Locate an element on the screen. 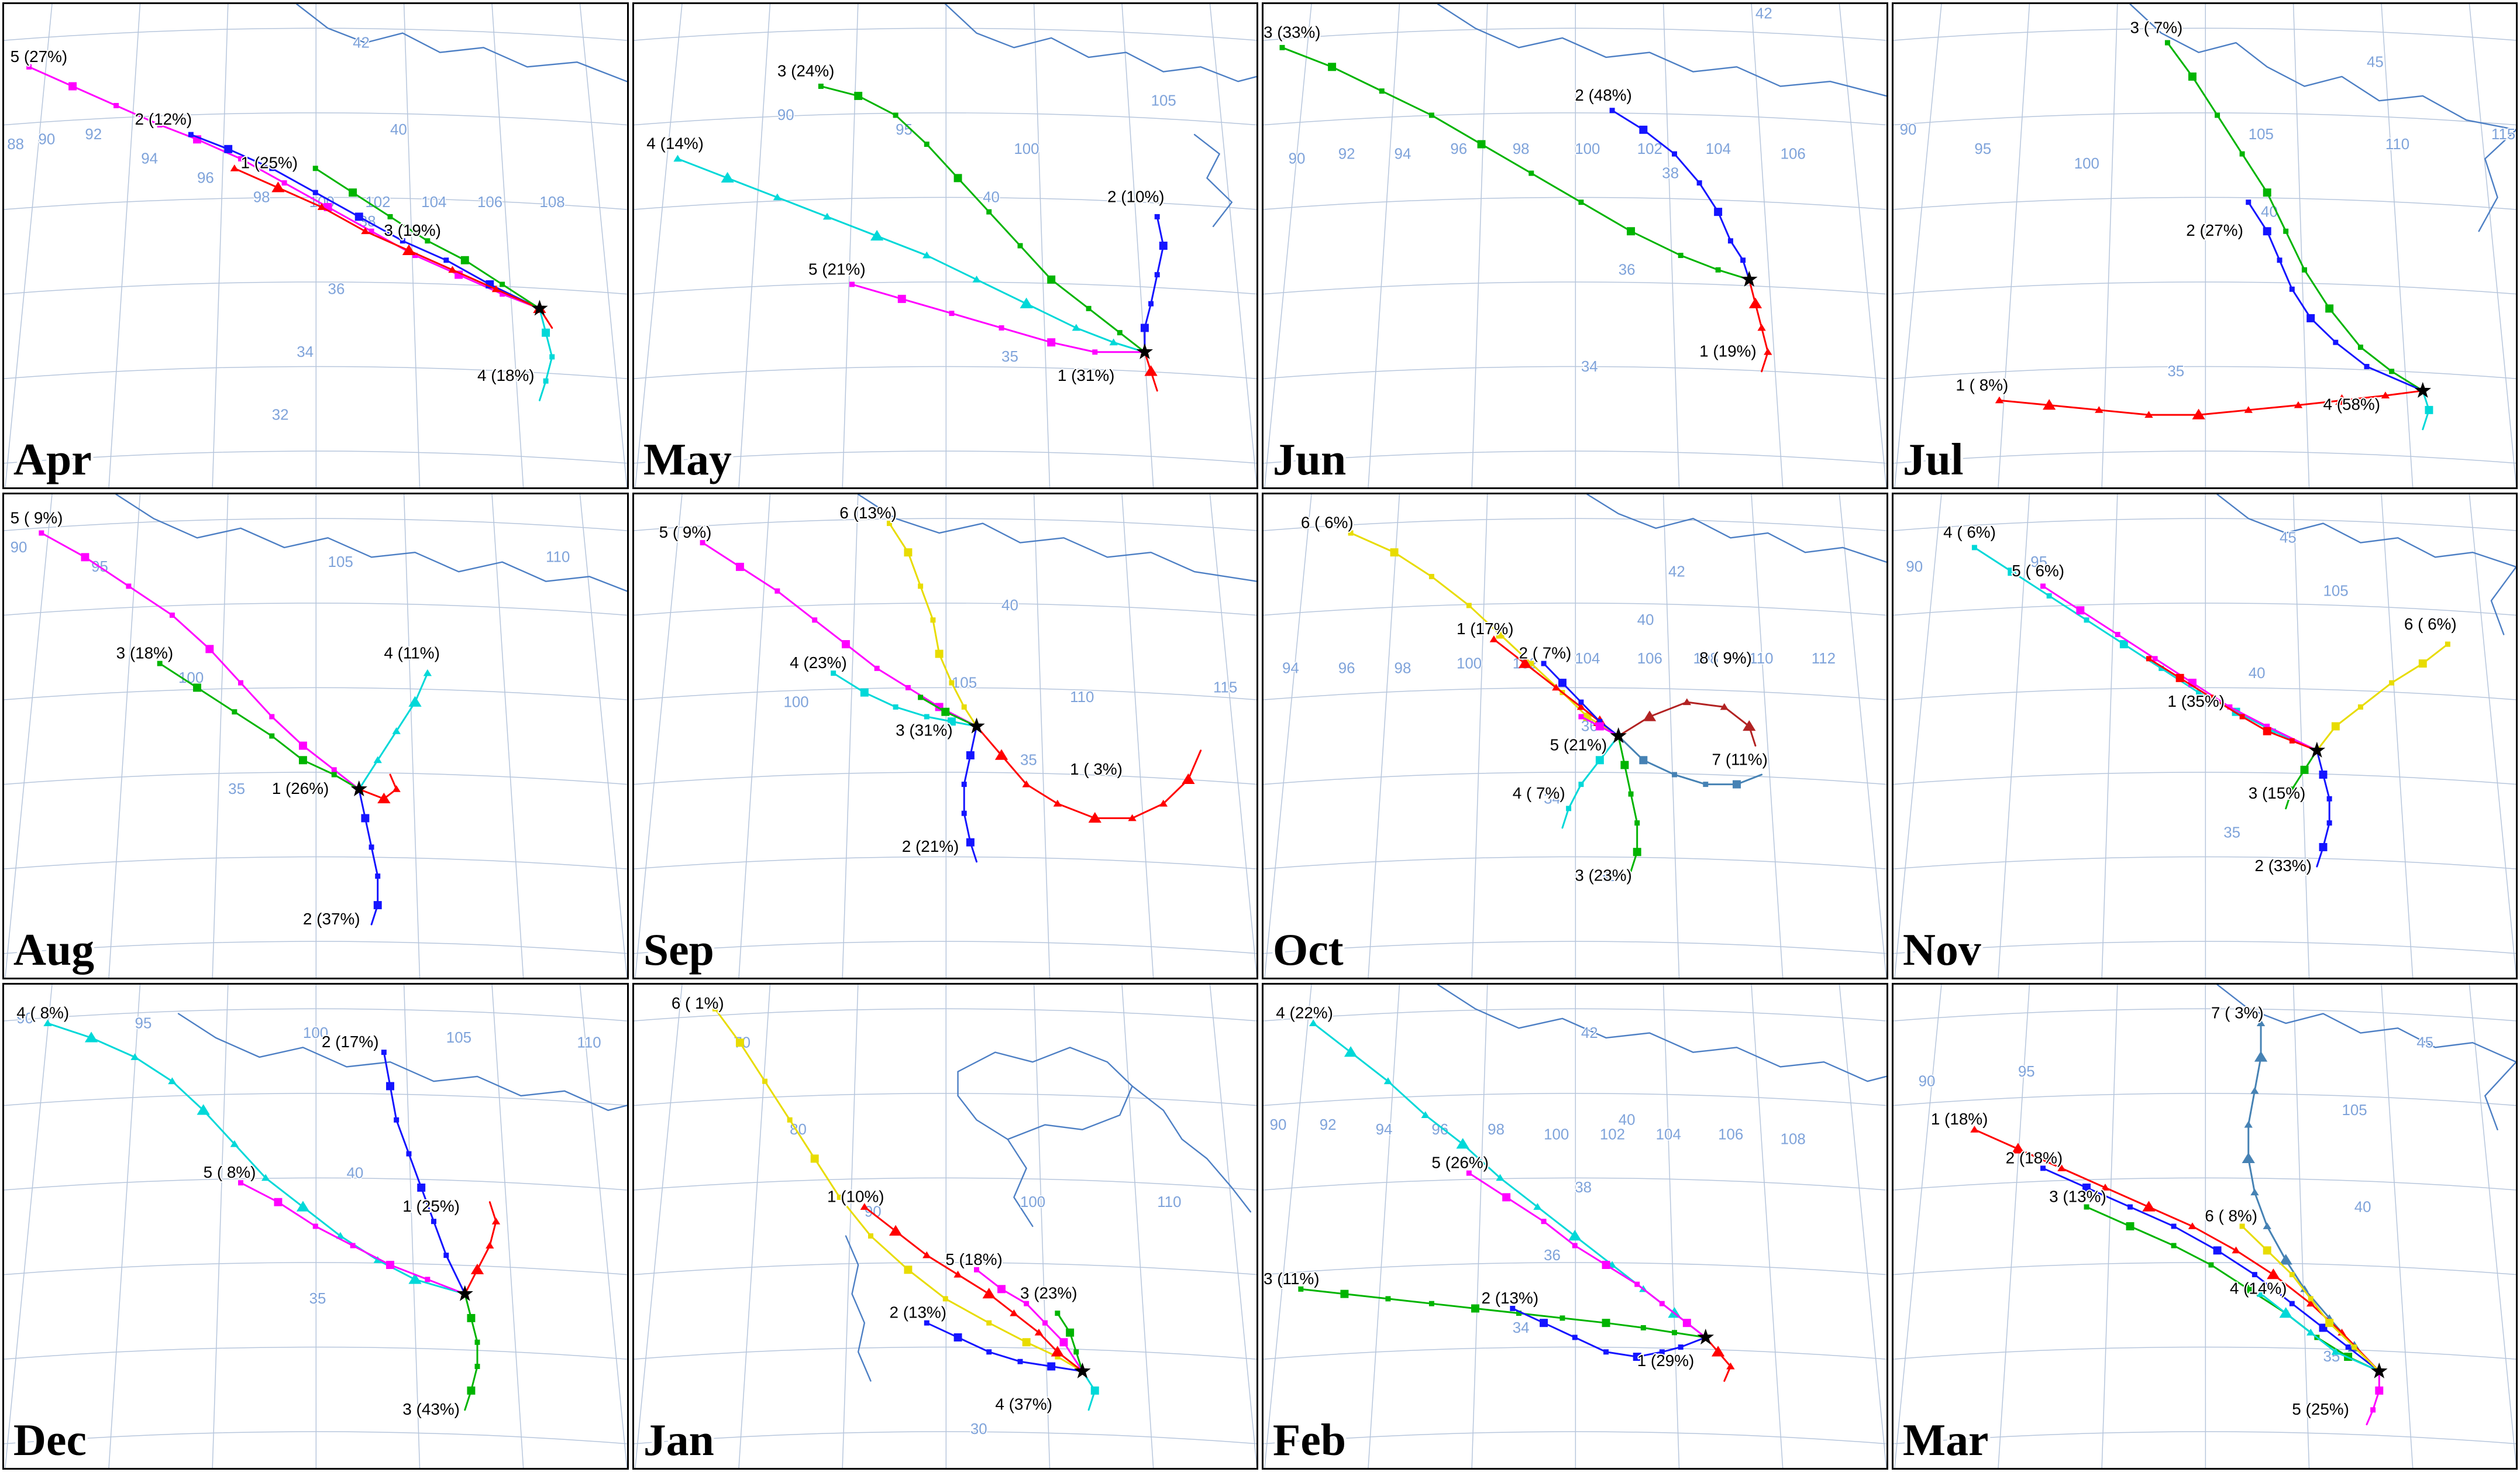 The height and width of the screenshot is (1472, 2520). cluster-label: 4 (37%) is located at coordinates (1023, 1404).